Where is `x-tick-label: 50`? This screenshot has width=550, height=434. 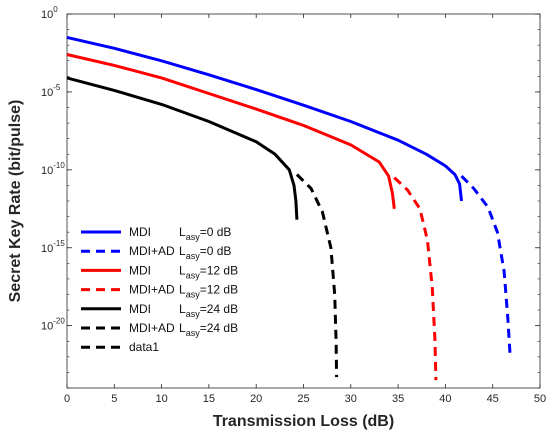 x-tick-label: 50 is located at coordinates (540, 399).